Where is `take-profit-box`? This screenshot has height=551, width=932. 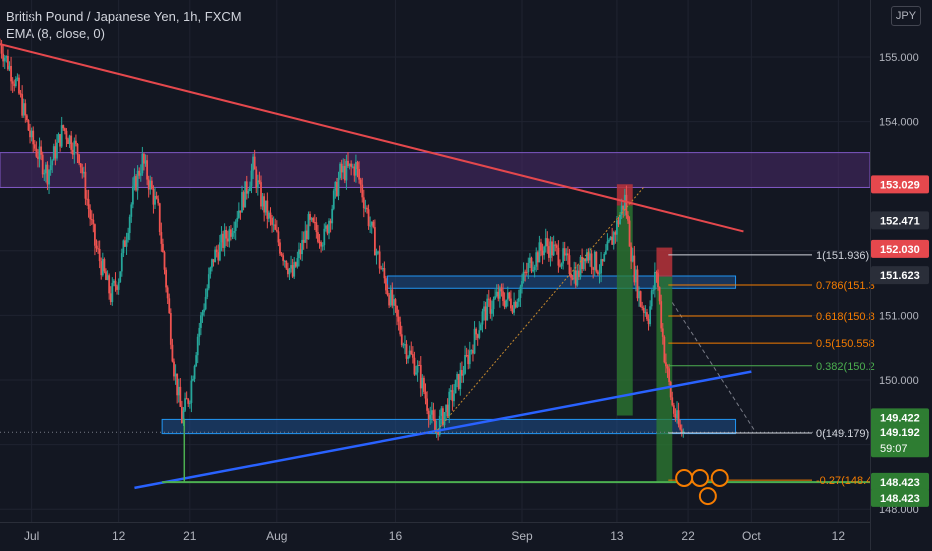 take-profit-box is located at coordinates (624, 310).